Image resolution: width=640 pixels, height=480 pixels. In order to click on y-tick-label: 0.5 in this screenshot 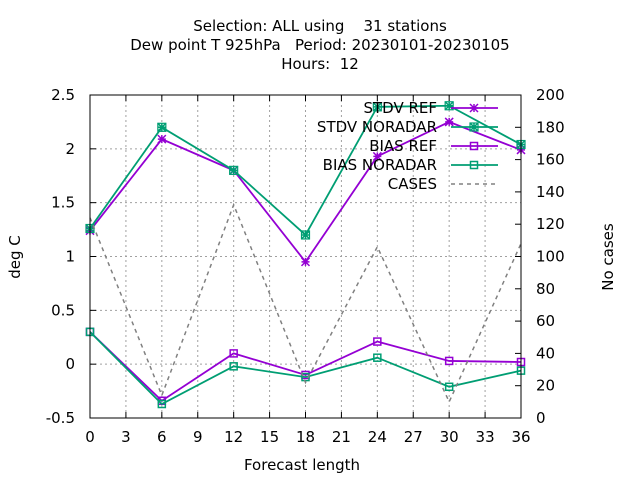, I will do `click(63, 310)`.